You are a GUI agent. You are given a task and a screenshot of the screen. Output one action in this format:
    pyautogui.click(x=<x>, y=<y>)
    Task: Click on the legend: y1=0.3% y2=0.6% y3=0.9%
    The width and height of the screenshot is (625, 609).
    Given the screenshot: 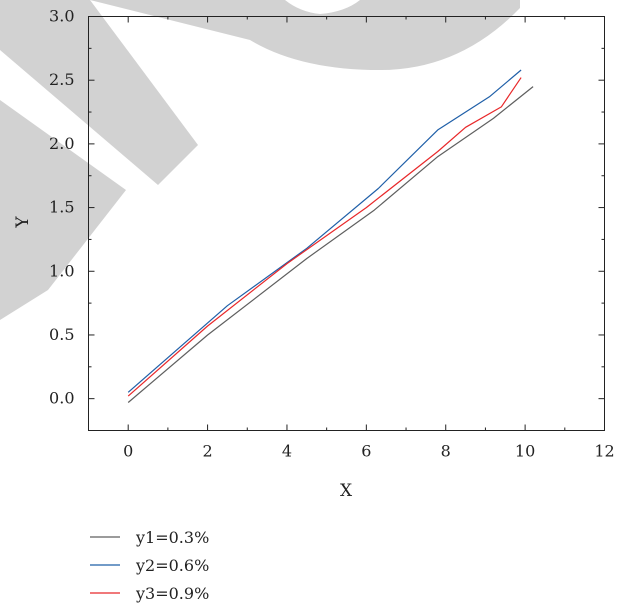 What is the action you would take?
    pyautogui.click(x=149, y=565)
    